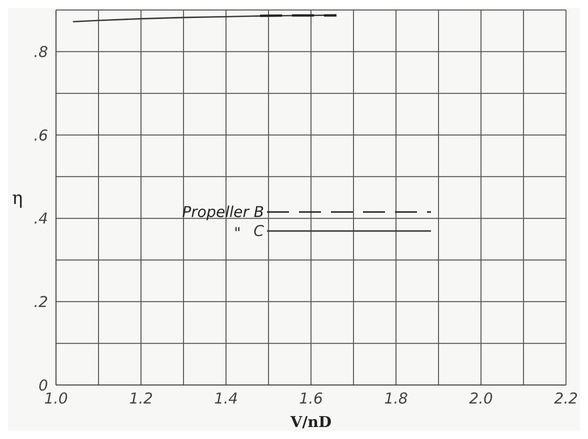 This screenshot has width=588, height=439. Describe the element at coordinates (259, 231) in the screenshot. I see `text: C` at that location.